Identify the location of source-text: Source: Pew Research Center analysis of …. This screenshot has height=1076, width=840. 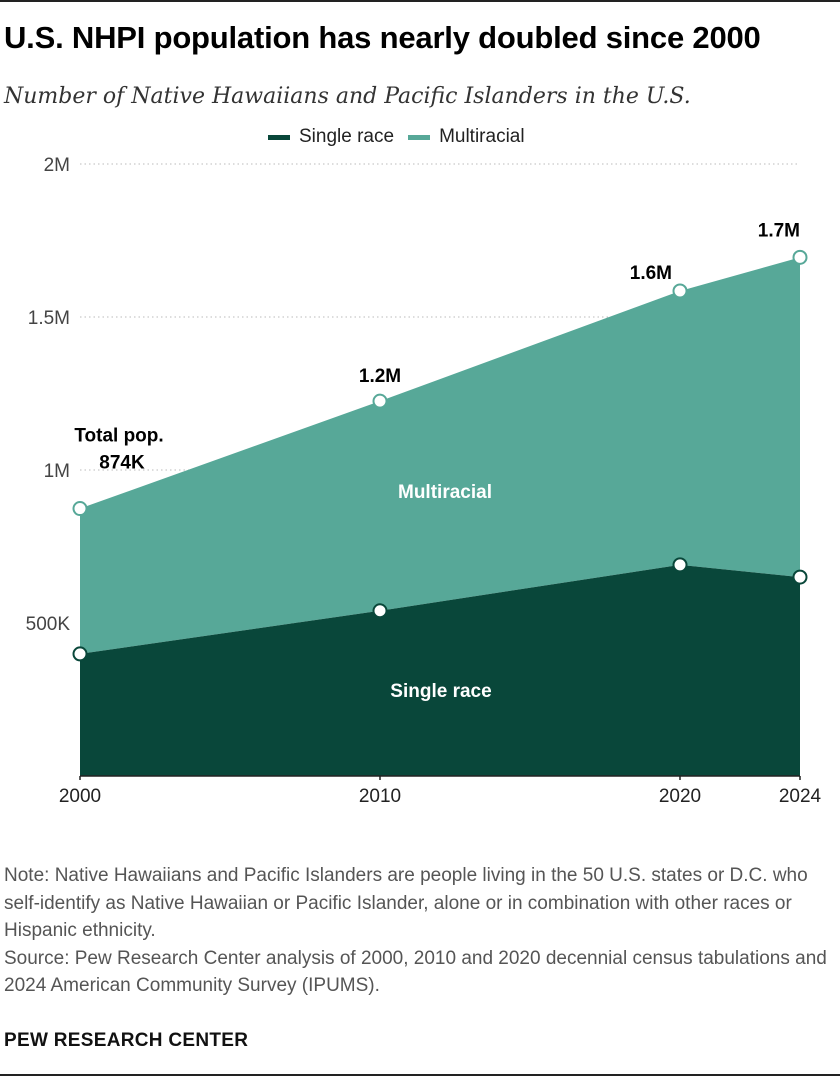
(415, 972).